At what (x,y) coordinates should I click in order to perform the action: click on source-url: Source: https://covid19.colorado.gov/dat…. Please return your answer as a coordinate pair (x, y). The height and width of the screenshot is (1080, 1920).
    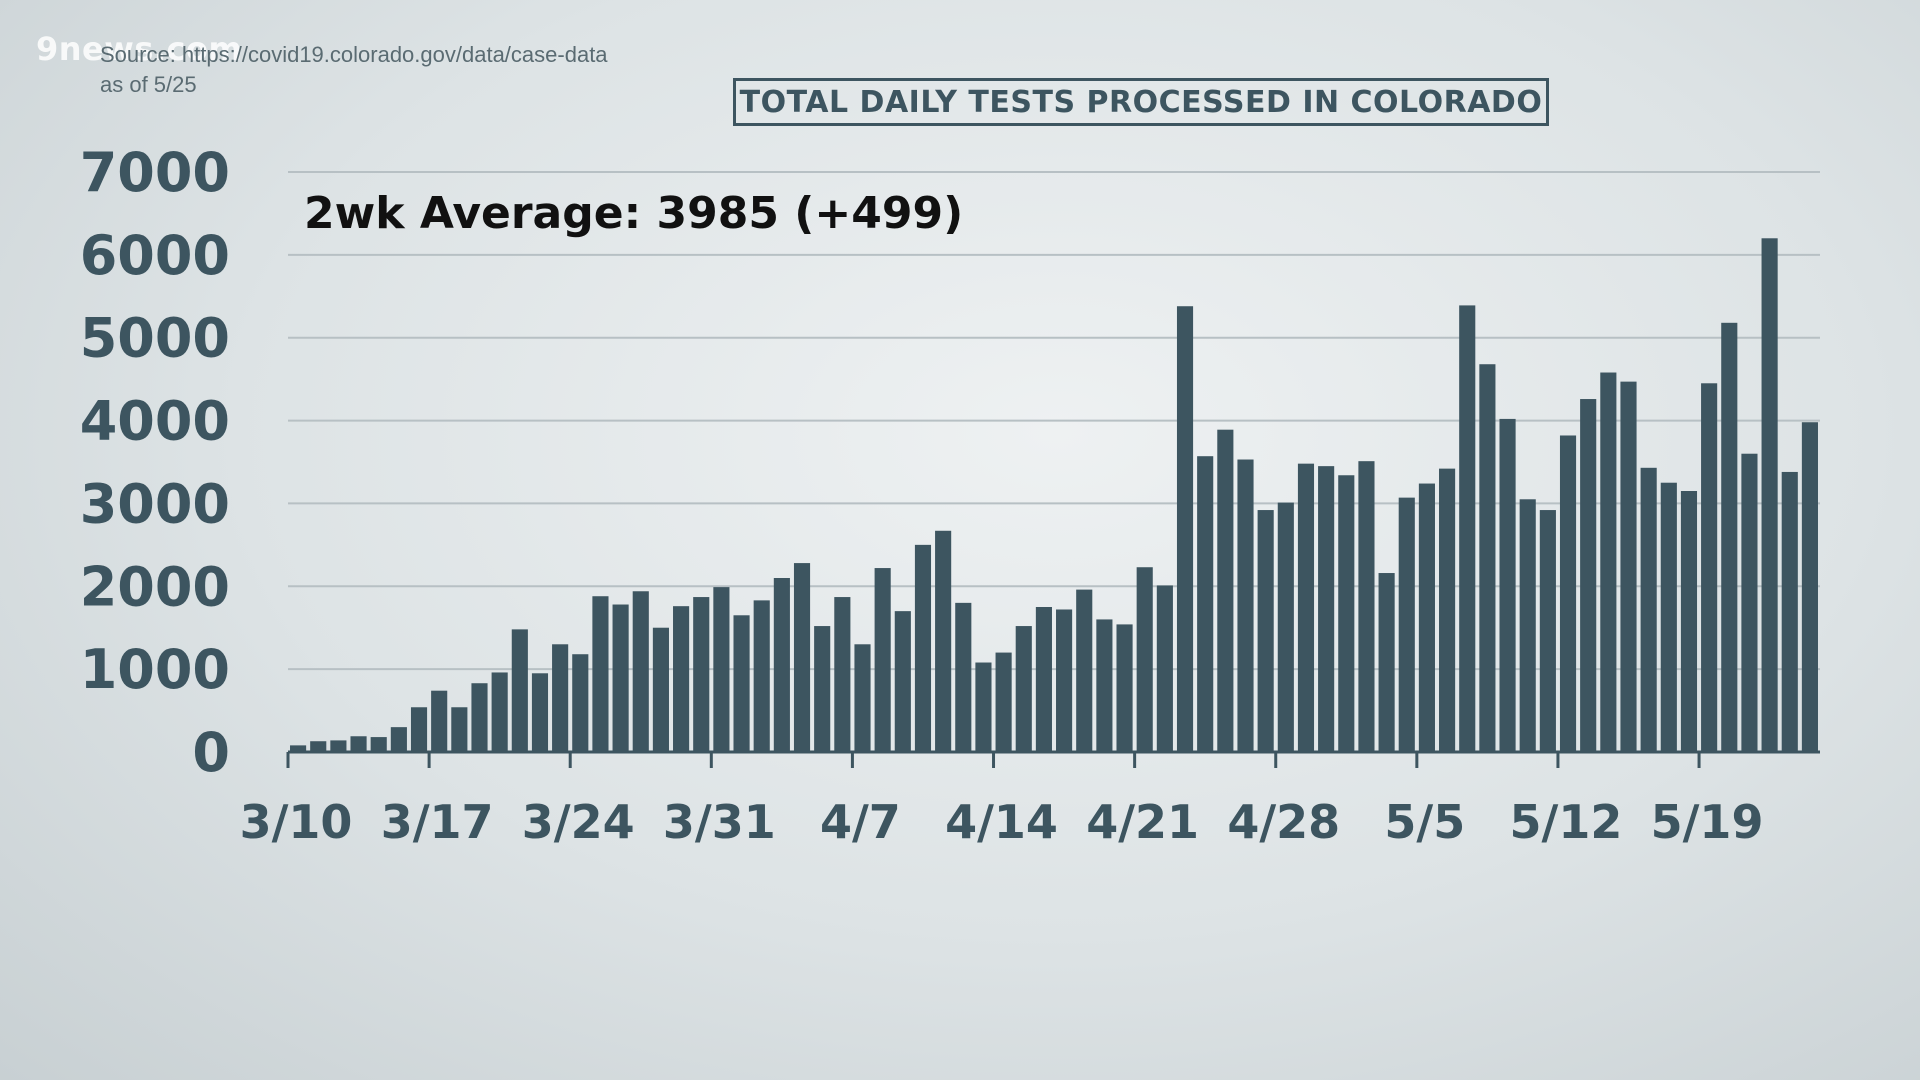
    Looking at the image, I should click on (354, 54).